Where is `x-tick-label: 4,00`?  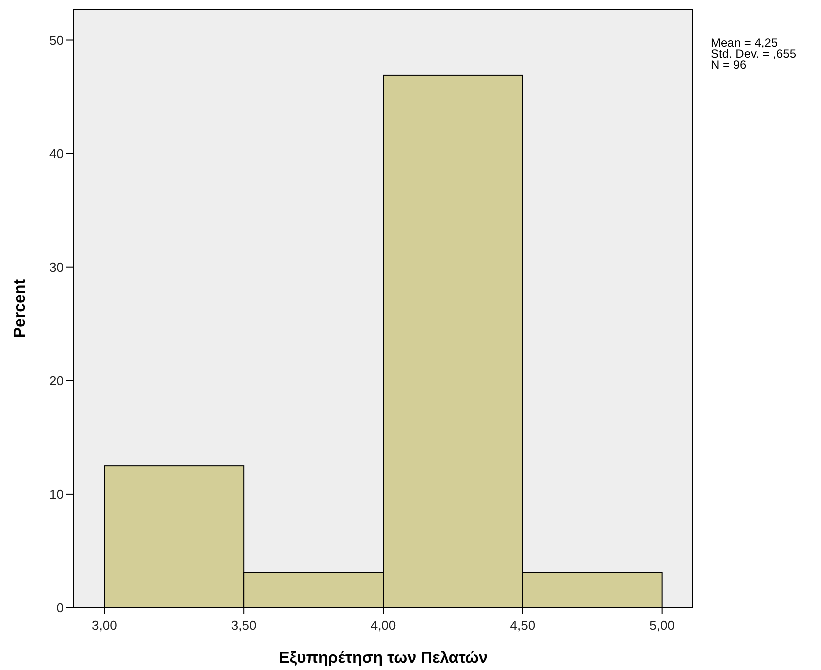
x-tick-label: 4,00 is located at coordinates (383, 625).